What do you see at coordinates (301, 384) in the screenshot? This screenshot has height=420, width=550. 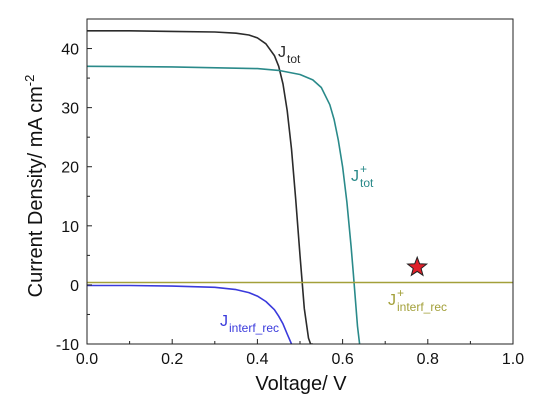 I see `x-axis-title: Voltage/ V` at bounding box center [301, 384].